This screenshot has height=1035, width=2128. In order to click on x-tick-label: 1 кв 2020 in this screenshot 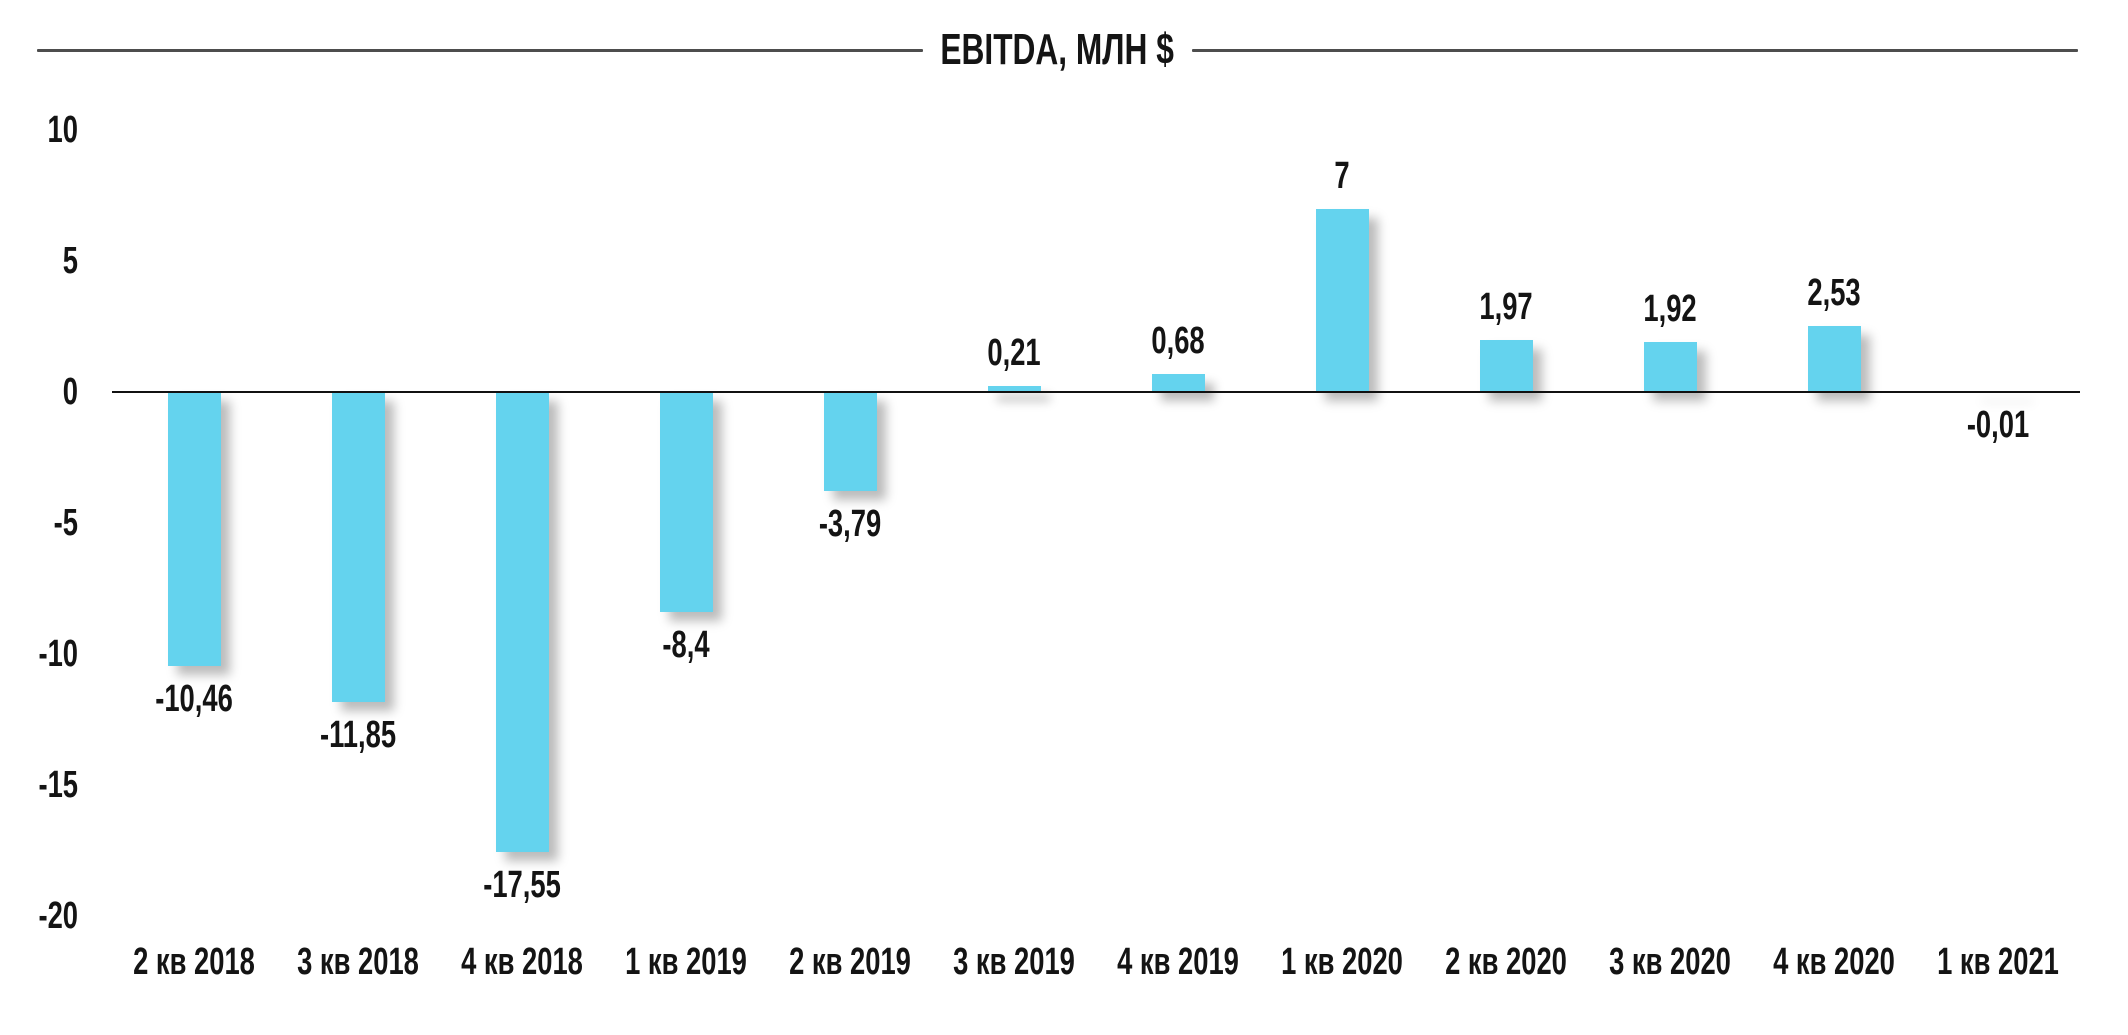, I will do `click(1342, 962)`.